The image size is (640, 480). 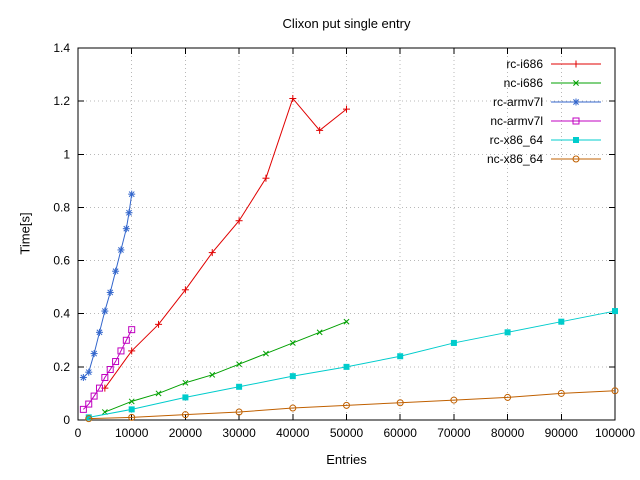 What do you see at coordinates (516, 121) in the screenshot?
I see `legend-label: nc-armv7l` at bounding box center [516, 121].